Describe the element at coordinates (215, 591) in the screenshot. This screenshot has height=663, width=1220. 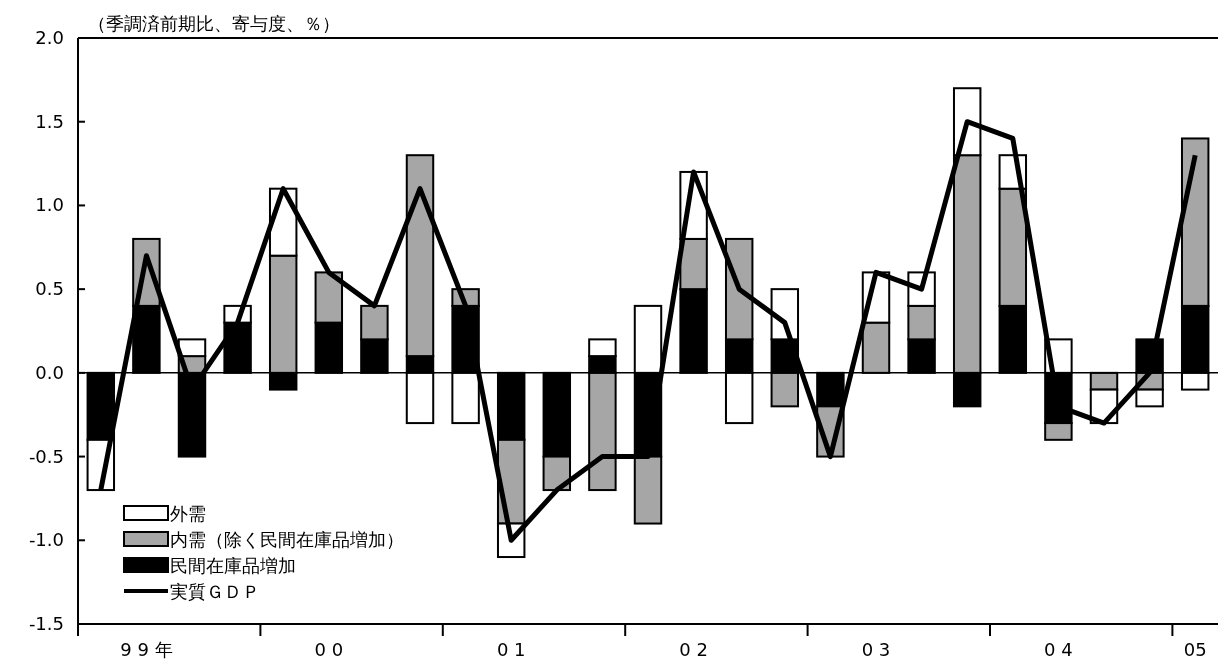
I see `legend-label: 実質ＧＤＰ` at that location.